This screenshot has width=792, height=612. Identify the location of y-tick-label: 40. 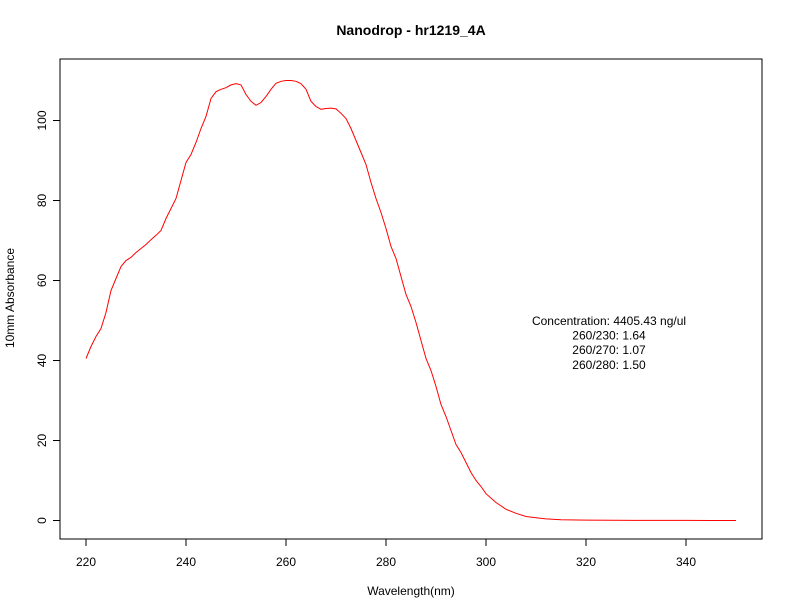
(42, 361).